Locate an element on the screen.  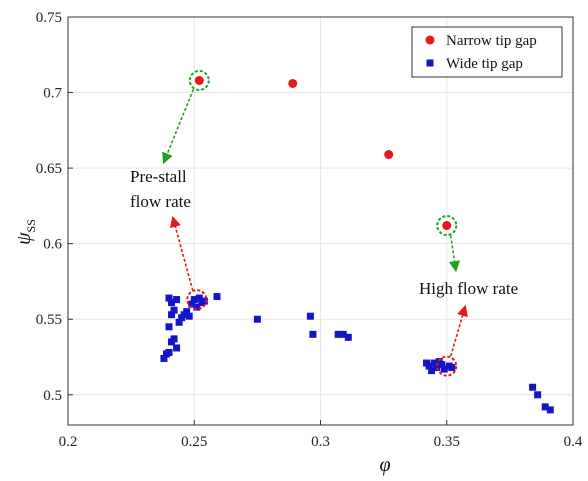
x-tick-label: 0.25 is located at coordinates (194, 442).